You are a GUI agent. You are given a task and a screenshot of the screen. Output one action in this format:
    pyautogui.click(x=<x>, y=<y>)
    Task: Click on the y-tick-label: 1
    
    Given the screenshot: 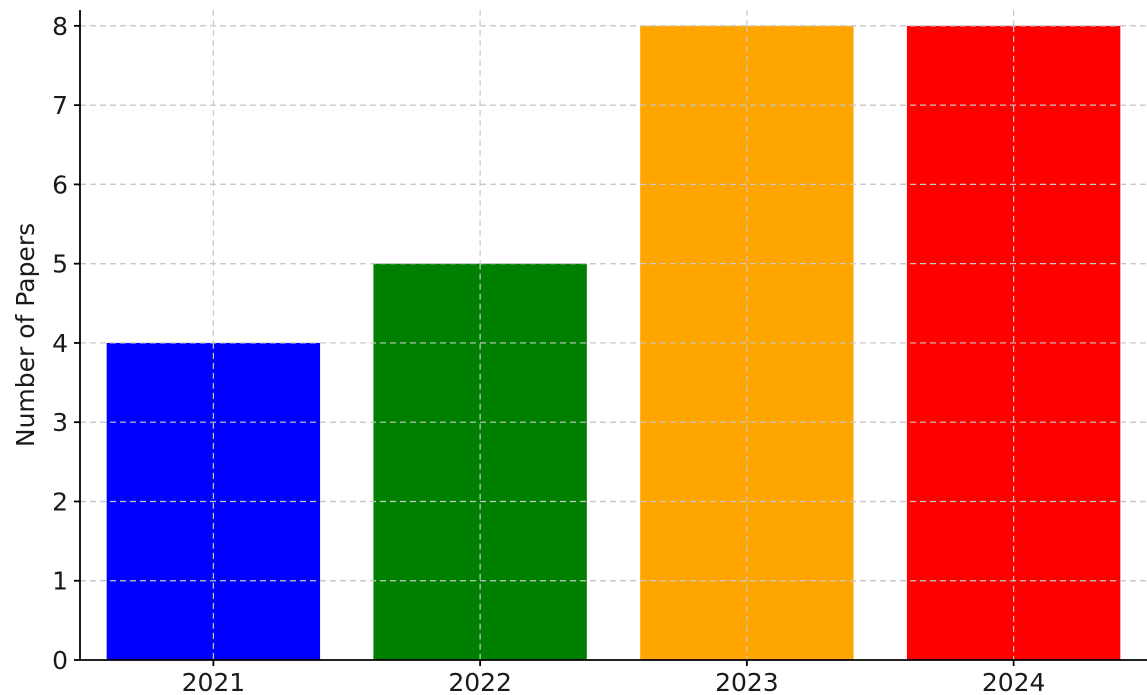 What is the action you would take?
    pyautogui.click(x=60, y=581)
    